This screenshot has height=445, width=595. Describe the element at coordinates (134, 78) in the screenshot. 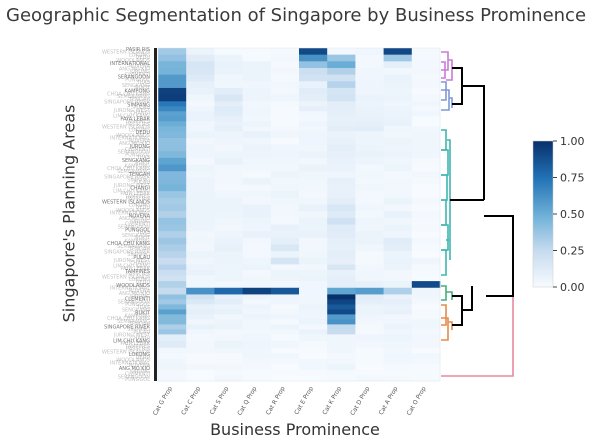

I see `y-tick-label: SERANGOON` at that location.